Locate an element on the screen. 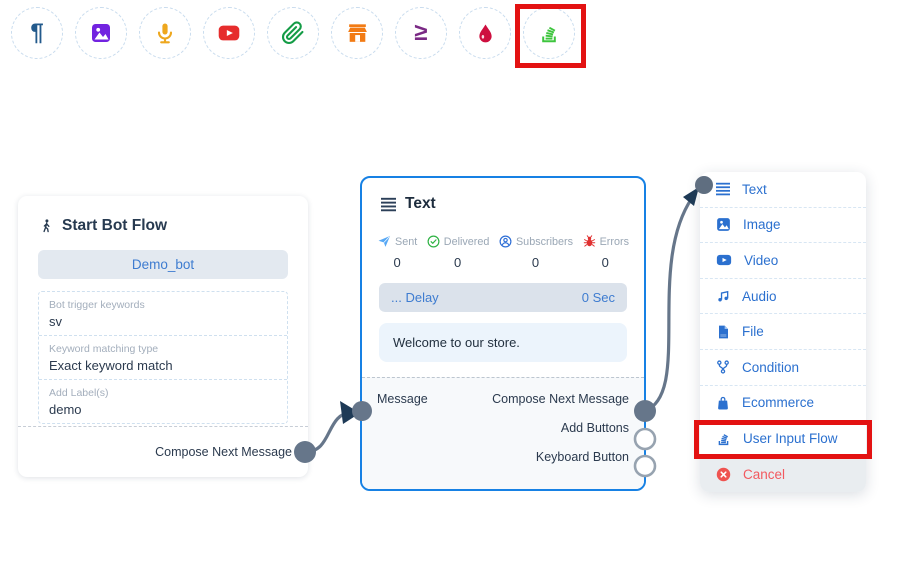  stat-label: Sent is located at coordinates (406, 241).